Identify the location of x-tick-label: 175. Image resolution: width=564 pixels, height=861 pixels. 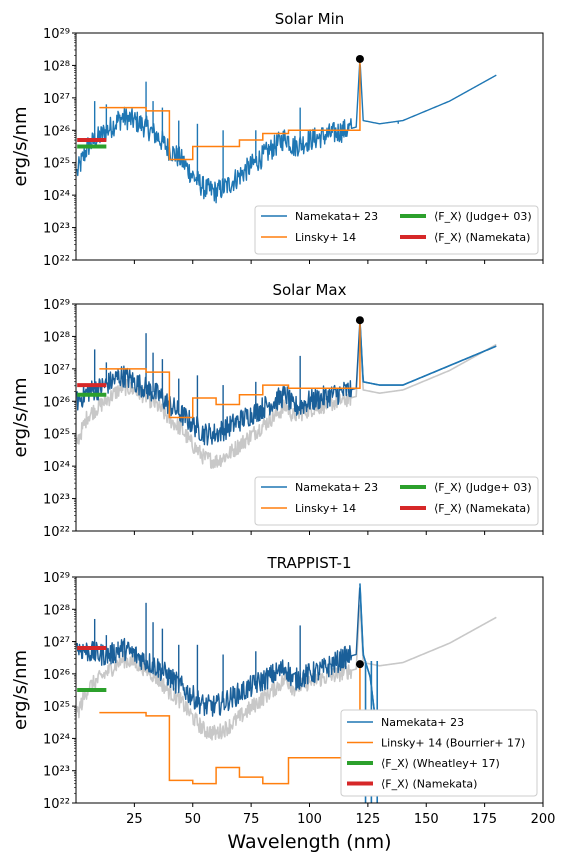
(484, 819).